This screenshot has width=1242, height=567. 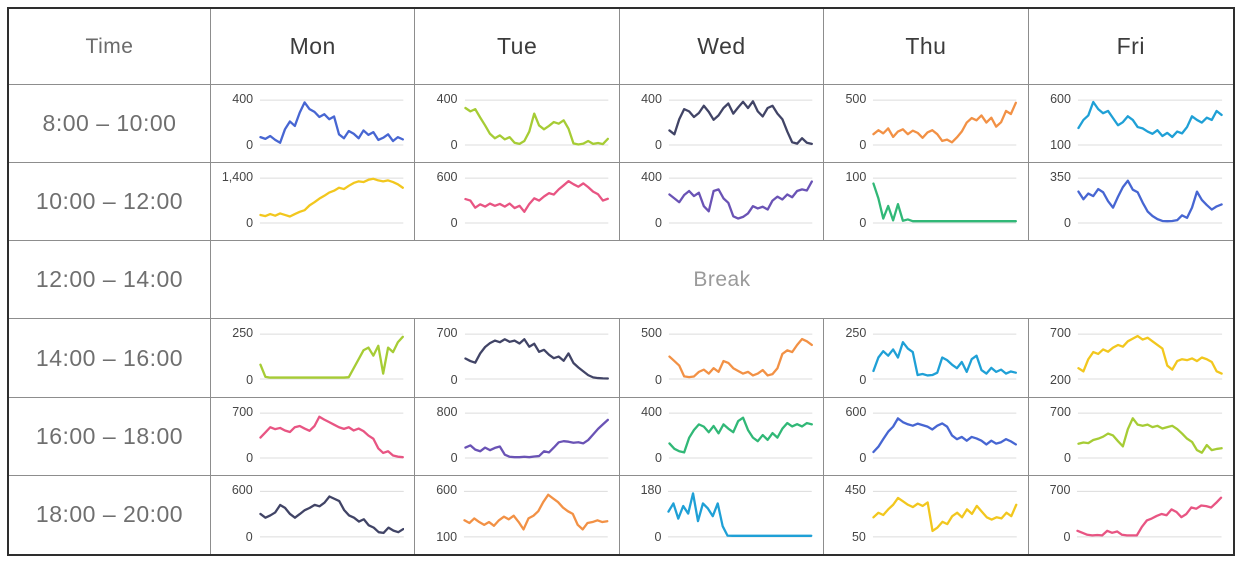 I want to click on y-axis-labels: 1,400 0, so click(x=238, y=200).